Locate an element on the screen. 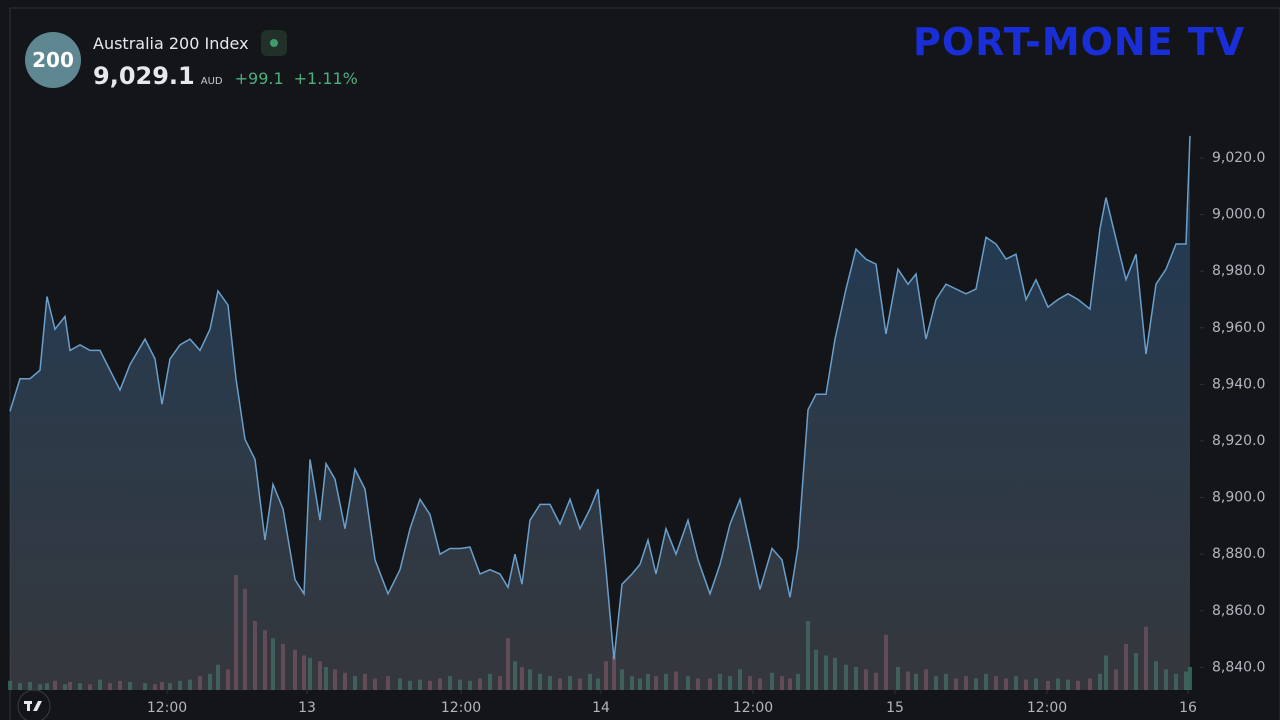 The image size is (1280, 720). title-row: Australia 200 Index is located at coordinates (227, 43).